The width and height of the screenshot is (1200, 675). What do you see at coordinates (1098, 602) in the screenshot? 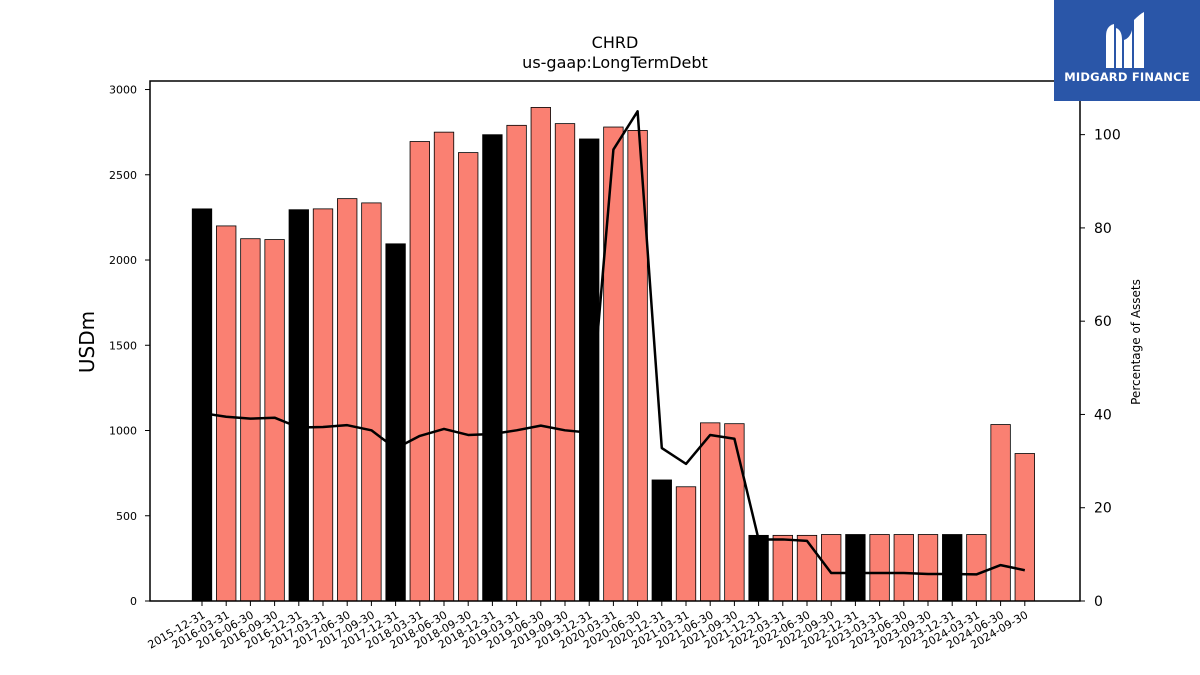
I see `y2-tick-label: 0` at bounding box center [1098, 602].